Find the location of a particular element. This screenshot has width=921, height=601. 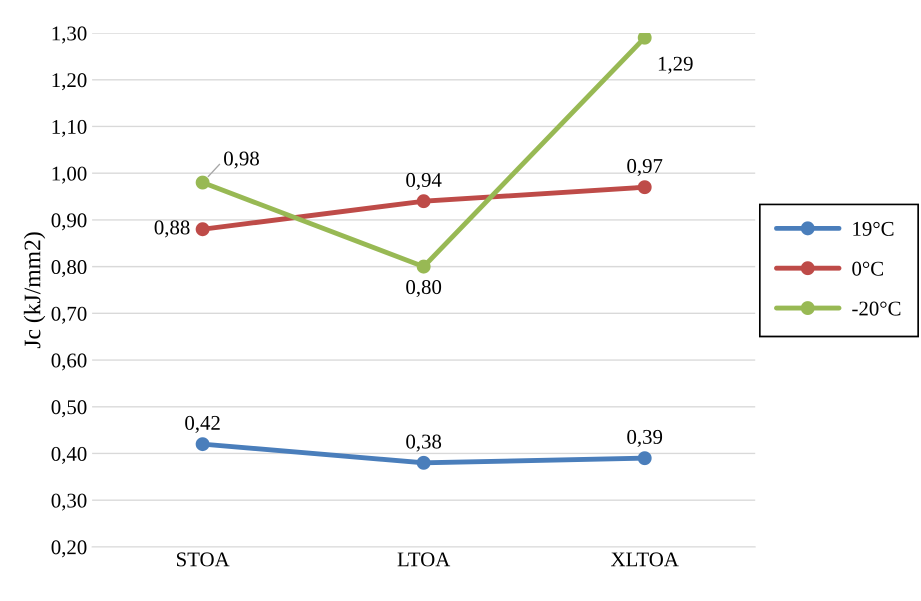

legend-label: 19°C is located at coordinates (873, 229).